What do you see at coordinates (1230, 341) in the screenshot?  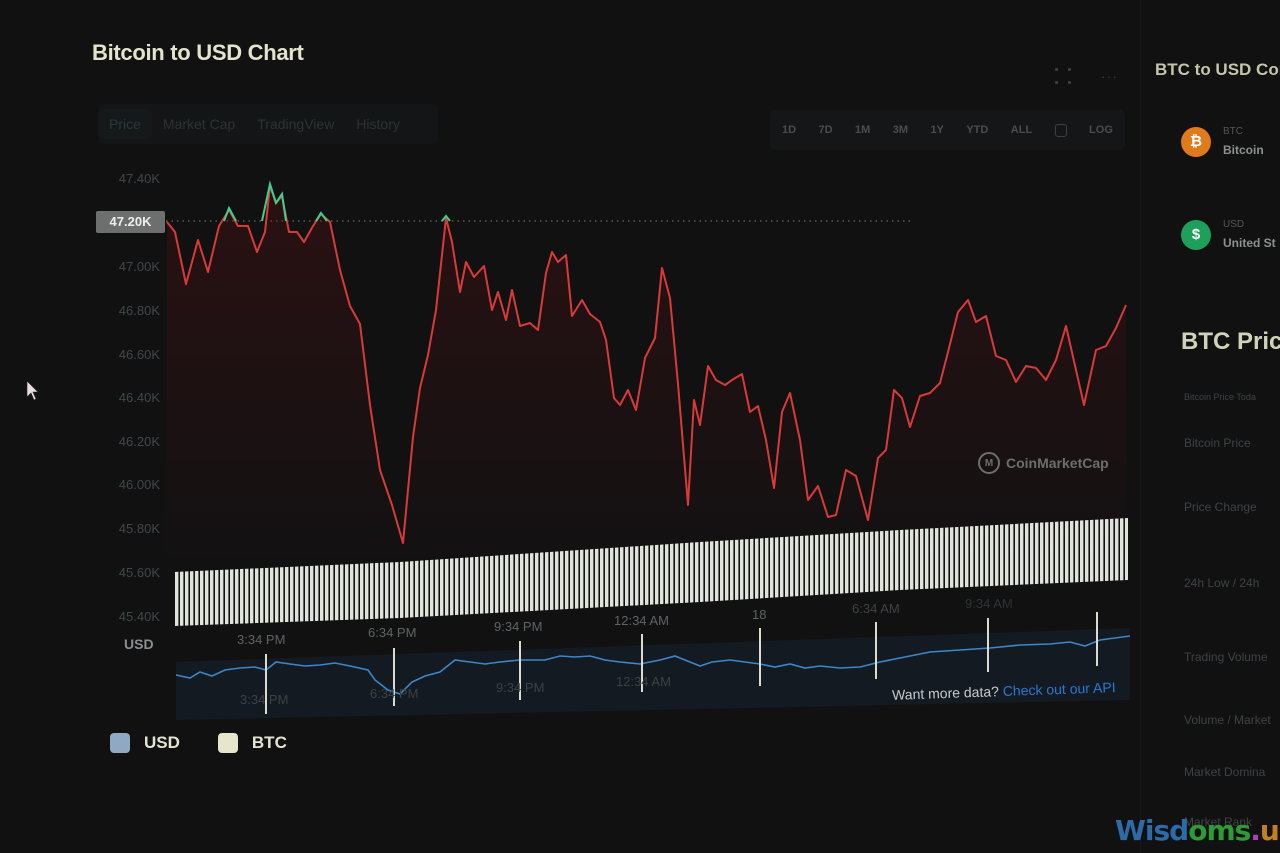 I see `btc-price-heading: BTC Price` at bounding box center [1230, 341].